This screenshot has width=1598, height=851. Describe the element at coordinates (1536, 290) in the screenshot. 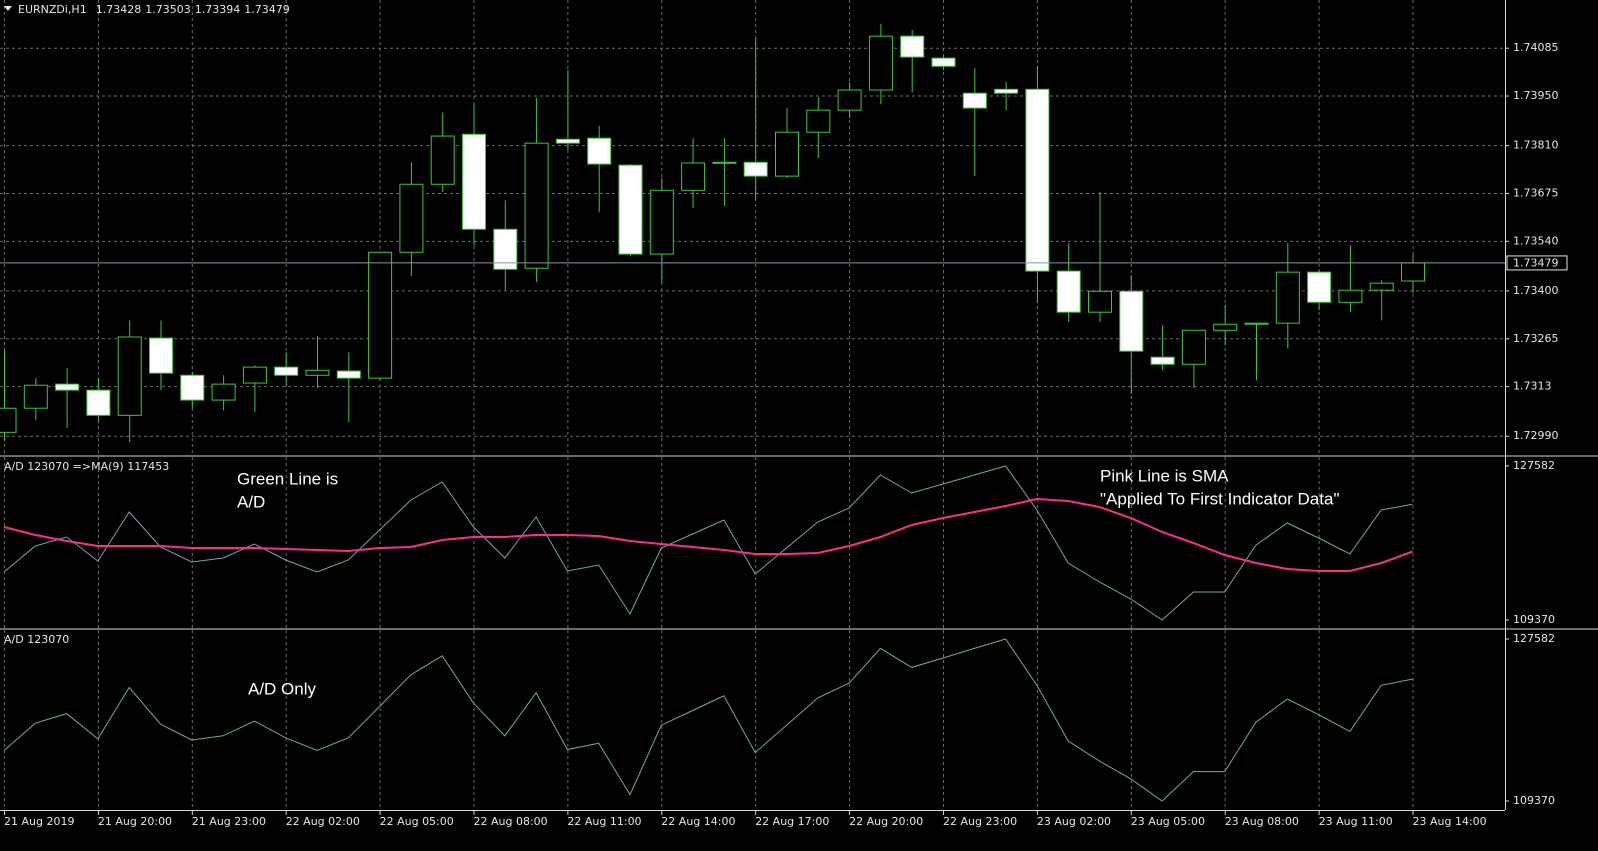

I see `y-tick-label: 1.73400` at that location.